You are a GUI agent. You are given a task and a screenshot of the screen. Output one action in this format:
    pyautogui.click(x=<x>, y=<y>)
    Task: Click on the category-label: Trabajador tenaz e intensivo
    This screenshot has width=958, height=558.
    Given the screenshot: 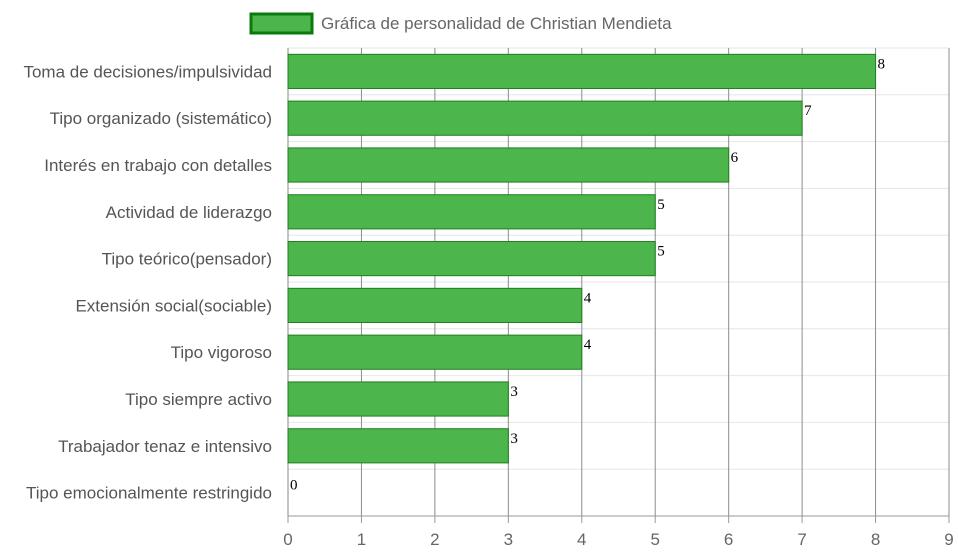 What is the action you would take?
    pyautogui.click(x=165, y=446)
    